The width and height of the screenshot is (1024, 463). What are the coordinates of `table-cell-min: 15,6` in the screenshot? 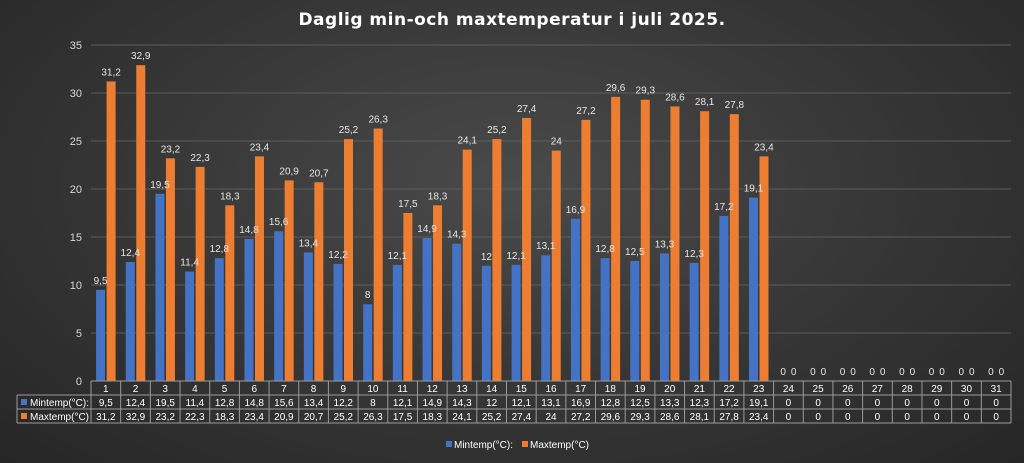 It's located at (284, 403).